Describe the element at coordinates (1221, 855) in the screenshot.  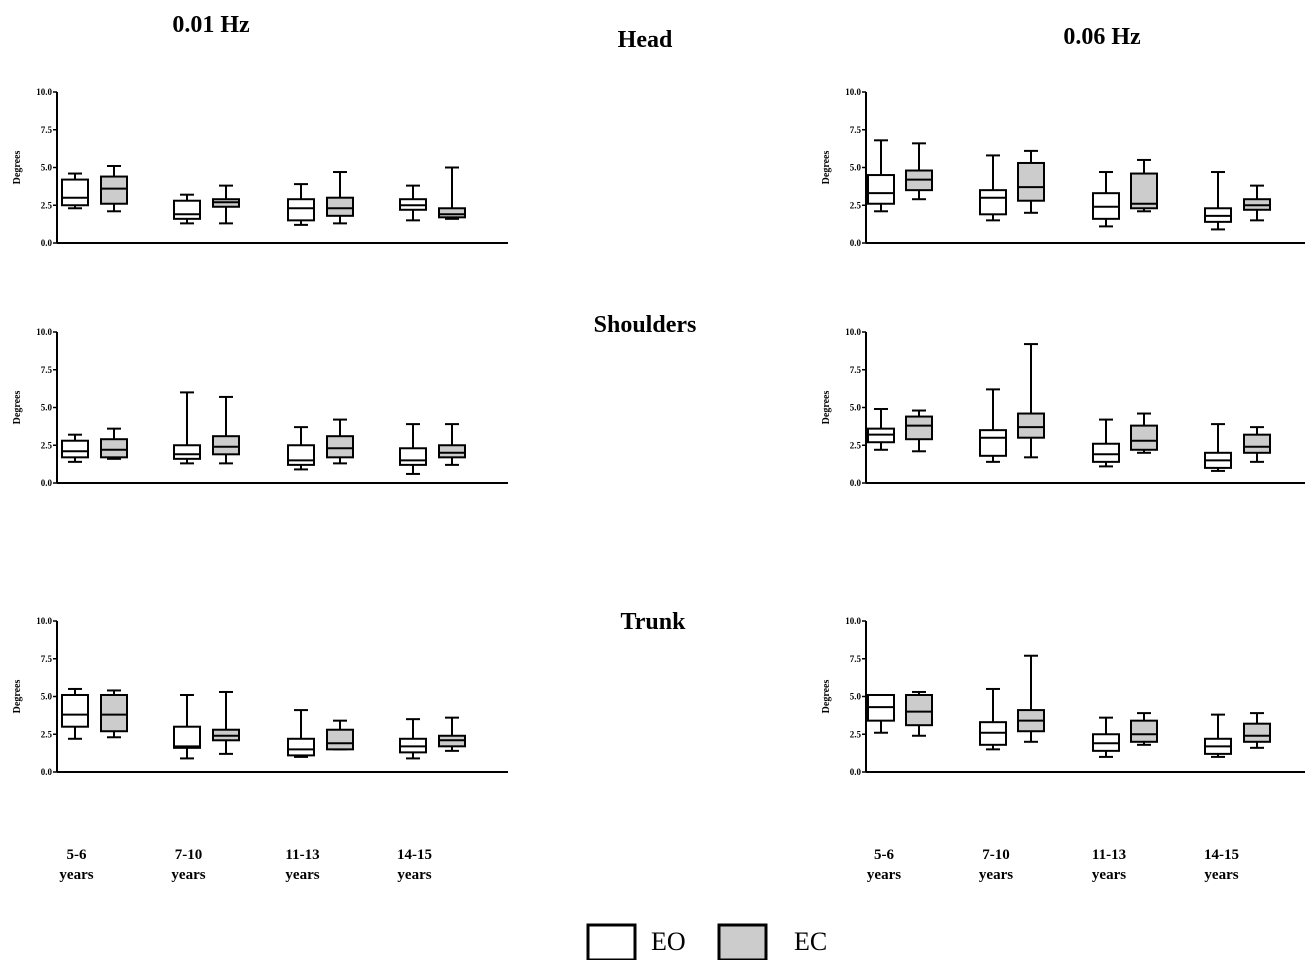
I see `category-label-range: 14-15` at that location.